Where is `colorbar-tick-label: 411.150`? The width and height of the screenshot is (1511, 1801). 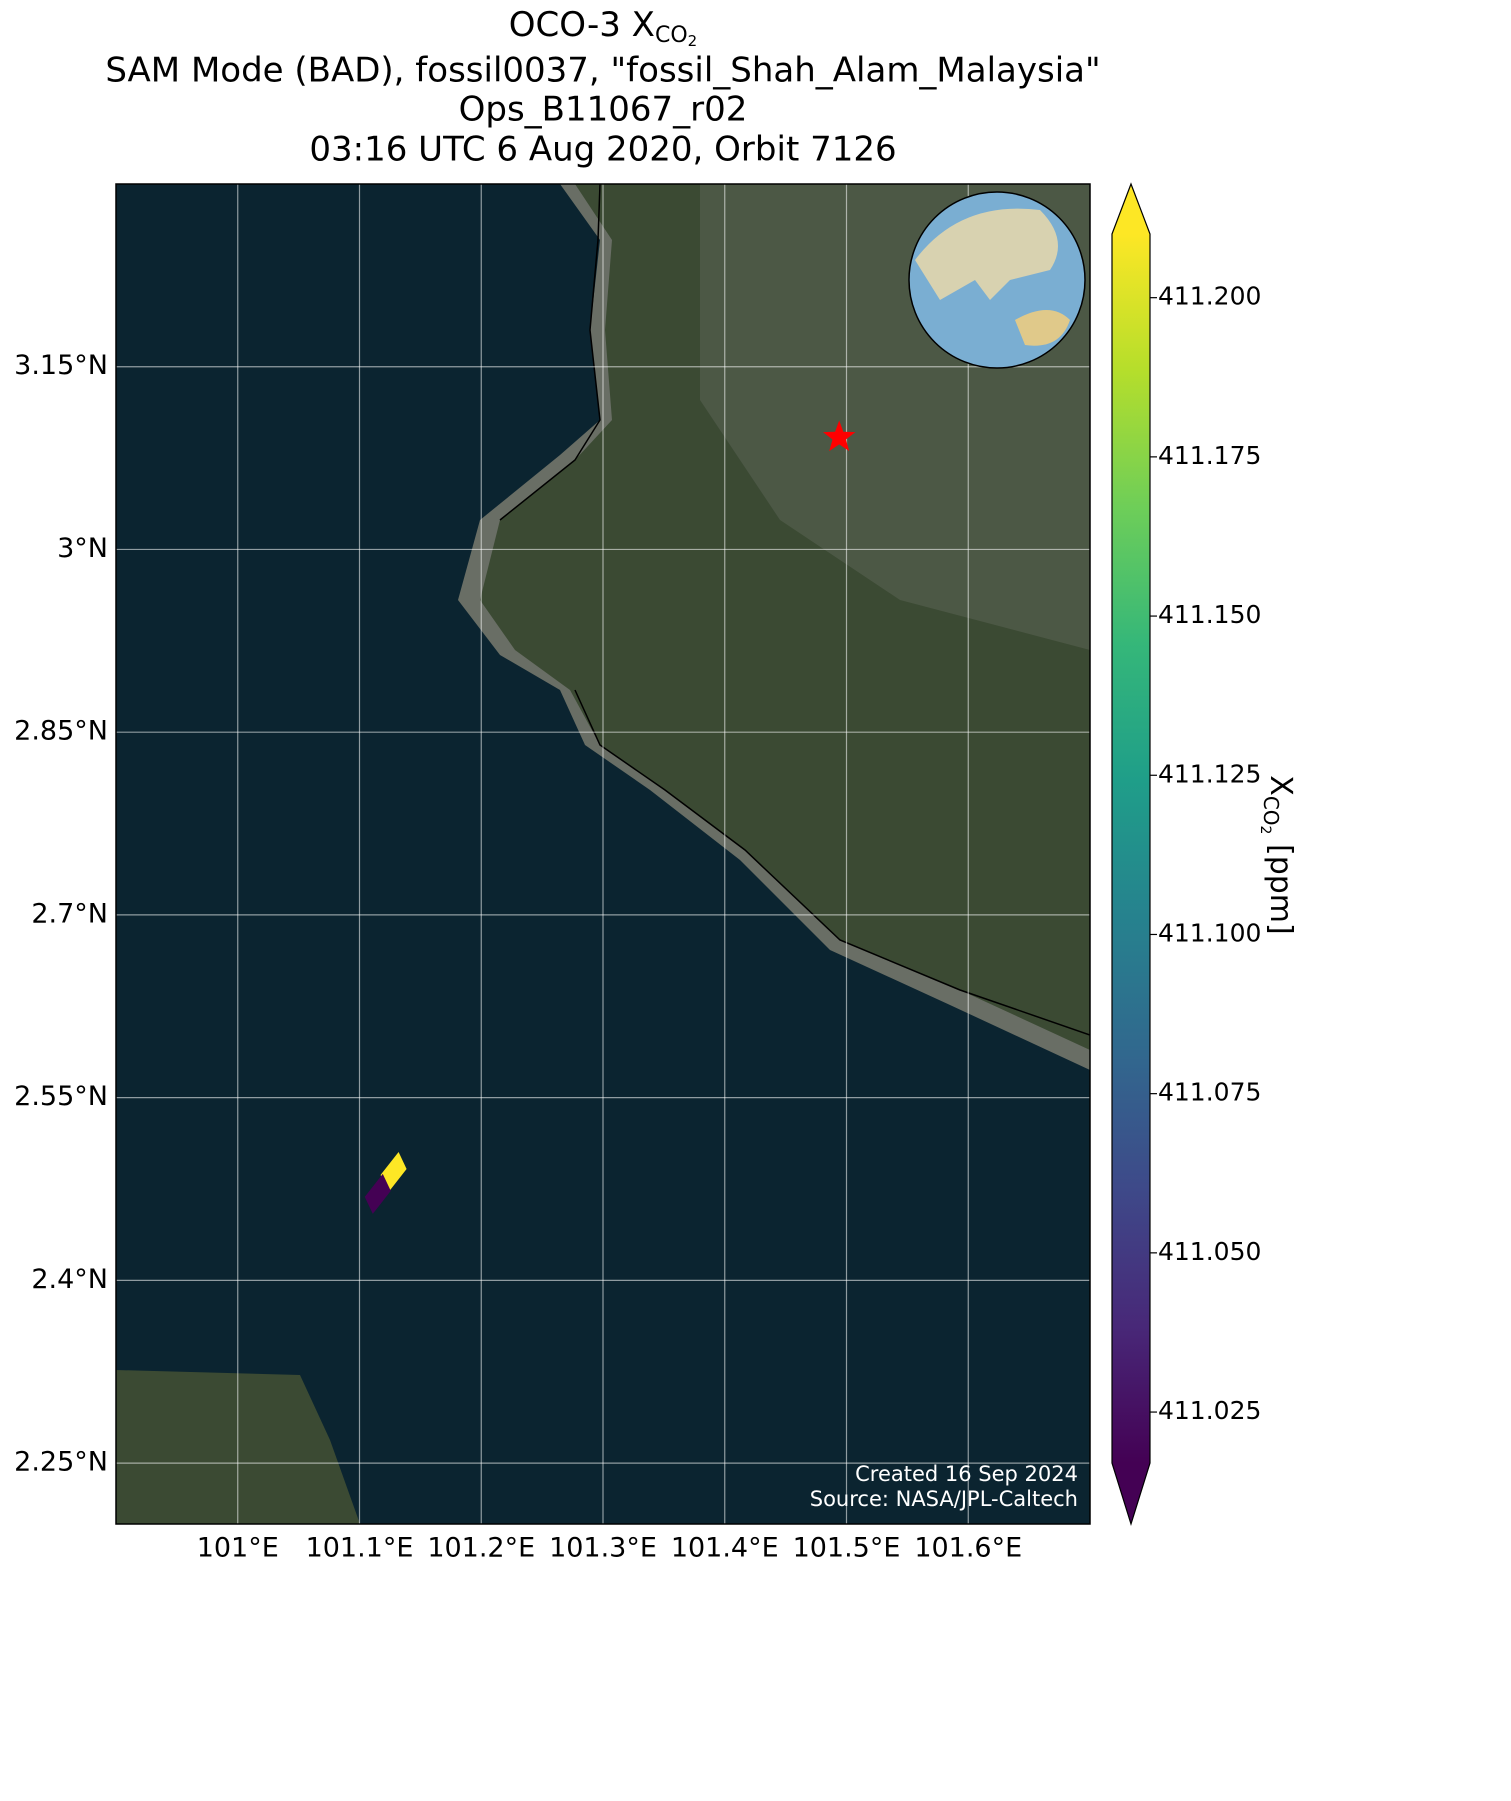
colorbar-tick-label: 411.150 is located at coordinates (1209, 614).